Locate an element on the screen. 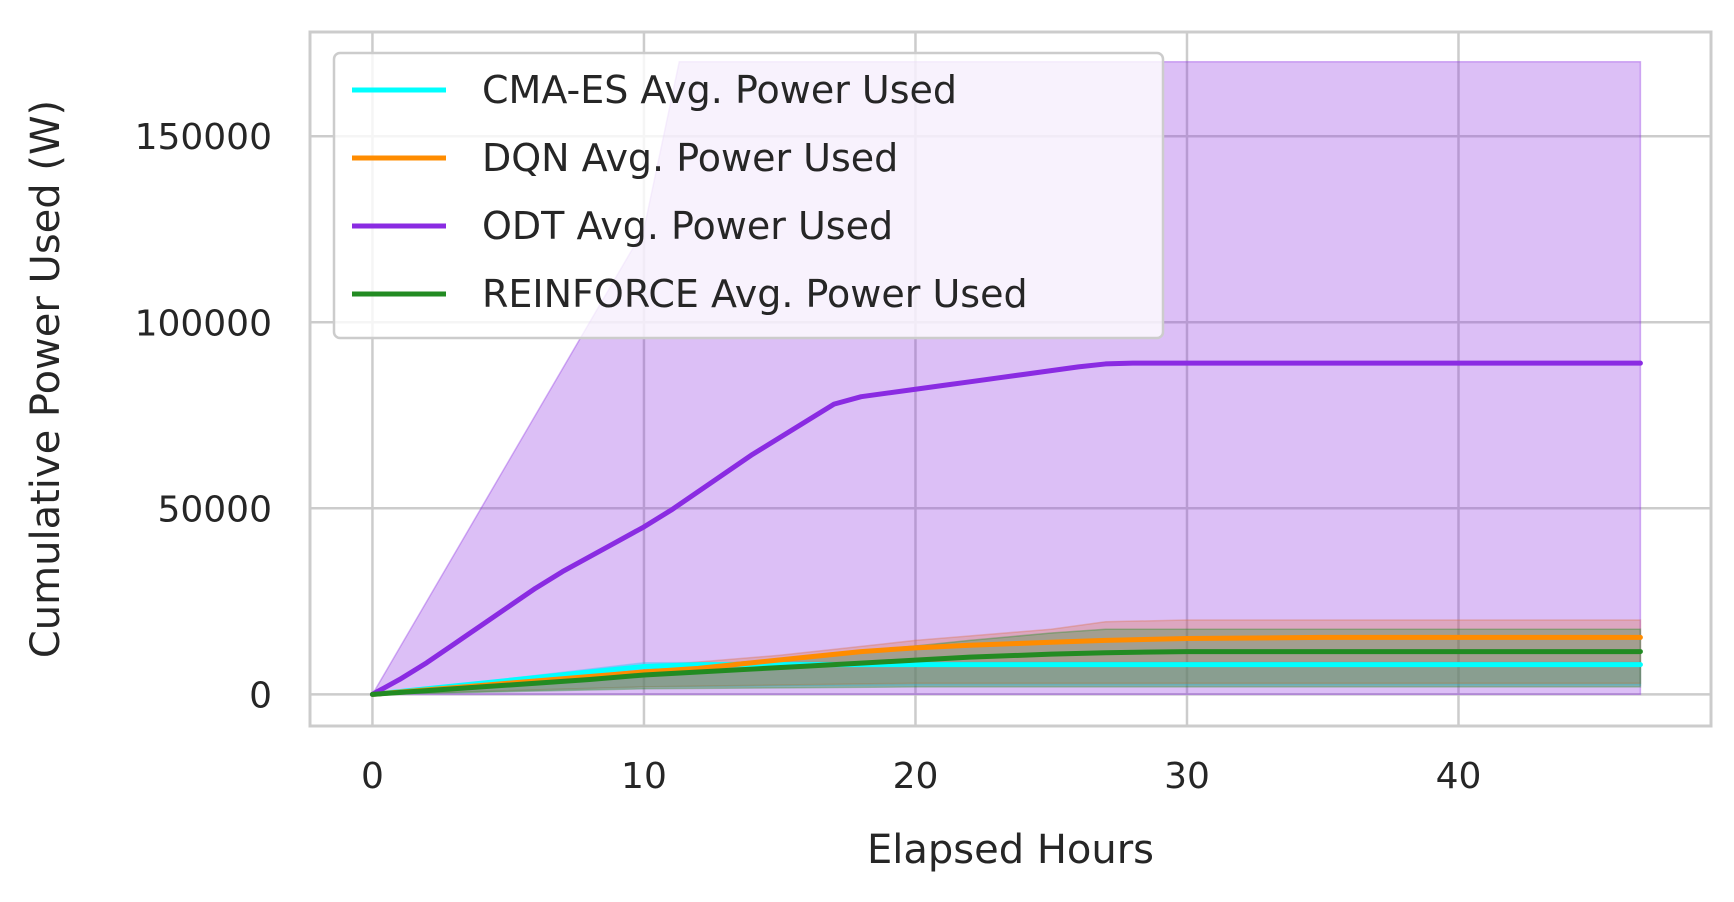 The height and width of the screenshot is (902, 1734). legend-label: CMA-ES Avg. Power Used is located at coordinates (719, 90).